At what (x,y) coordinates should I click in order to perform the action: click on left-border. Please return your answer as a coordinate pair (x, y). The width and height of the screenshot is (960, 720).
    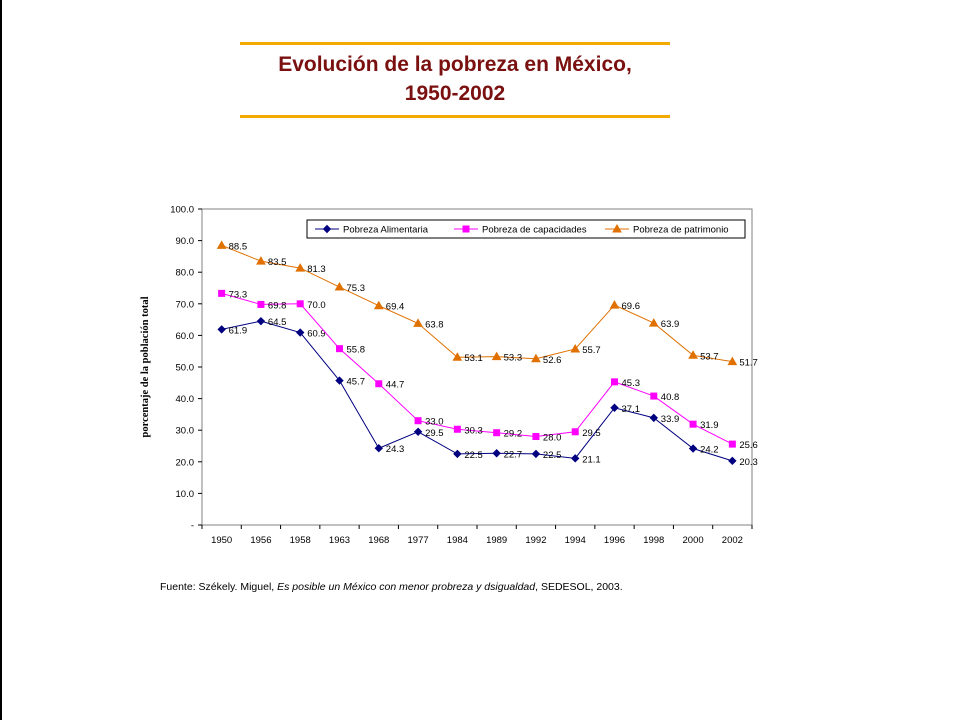
    Looking at the image, I should click on (1, 360).